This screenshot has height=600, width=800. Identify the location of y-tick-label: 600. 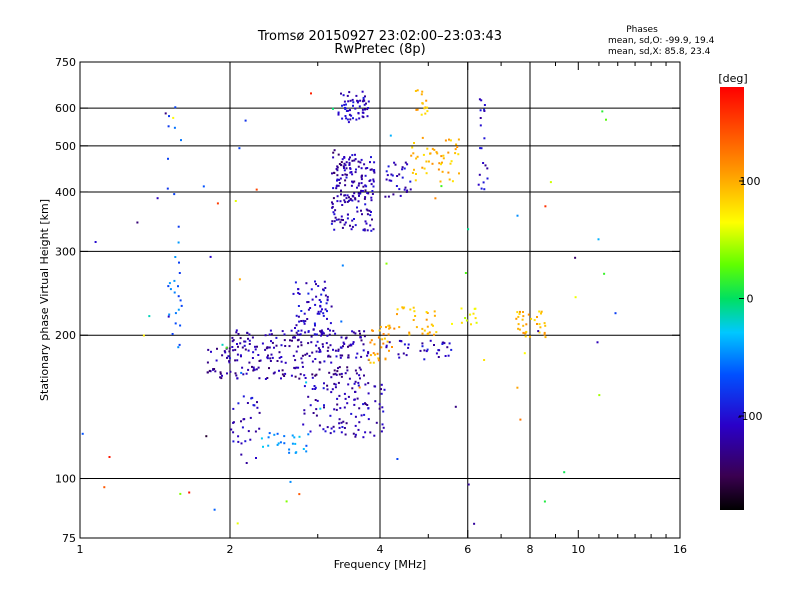
(65, 108).